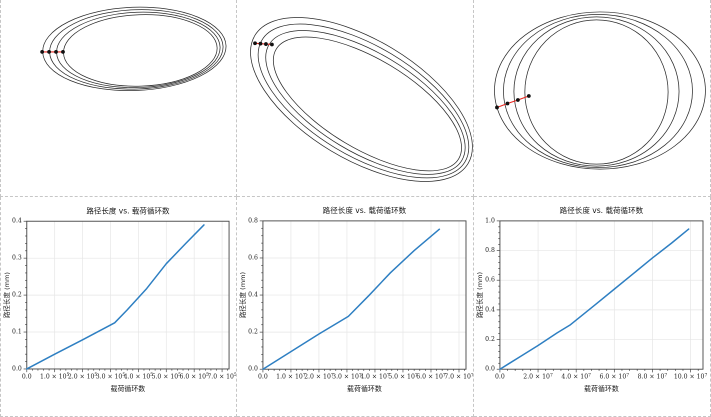  Describe the element at coordinates (403, 376) in the screenshot. I see `x-tick-label: 5.0 × 10⁷` at that location.